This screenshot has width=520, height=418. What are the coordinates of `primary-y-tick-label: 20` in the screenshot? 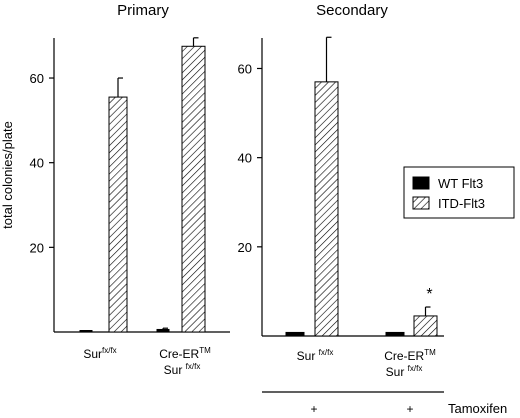 It's located at (37, 247).